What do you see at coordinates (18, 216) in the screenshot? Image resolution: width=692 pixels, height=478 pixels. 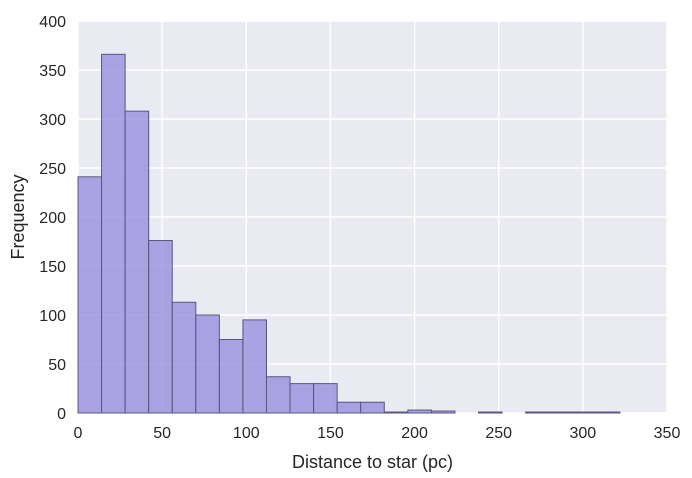 I see `y-axis-label: Frequency` at bounding box center [18, 216].